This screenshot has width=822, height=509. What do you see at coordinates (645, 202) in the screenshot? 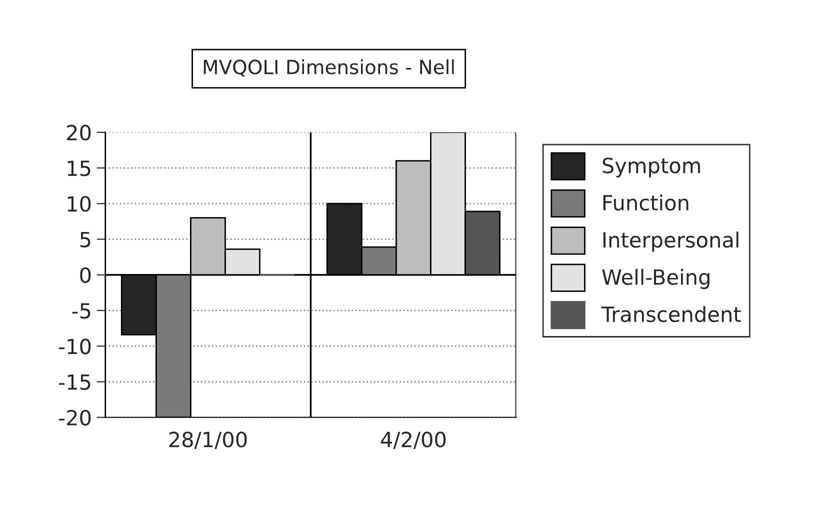
I see `legend-label: Function` at bounding box center [645, 202].